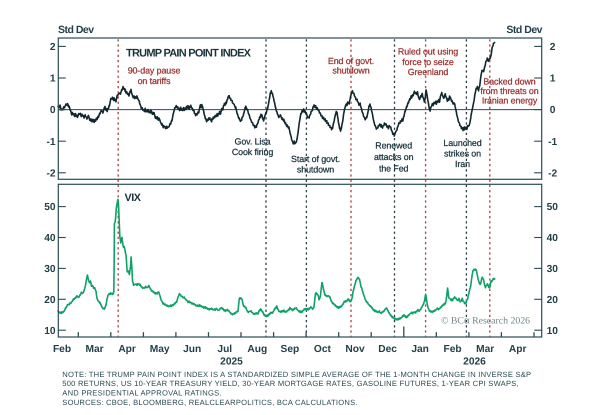  What do you see at coordinates (154, 71) in the screenshot?
I see `svg-text: 90-day pause` at bounding box center [154, 71].